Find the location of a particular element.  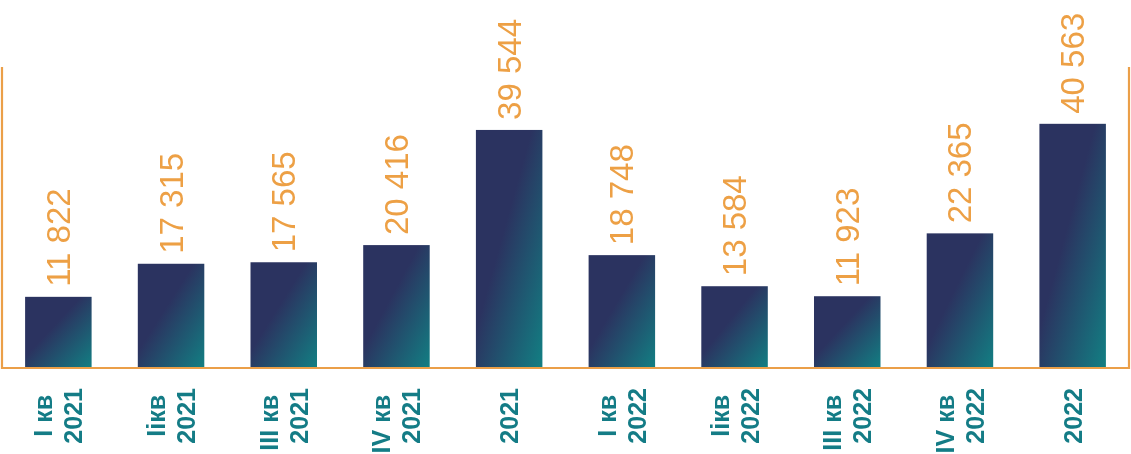

data-label: 17 315 is located at coordinates (171, 203).